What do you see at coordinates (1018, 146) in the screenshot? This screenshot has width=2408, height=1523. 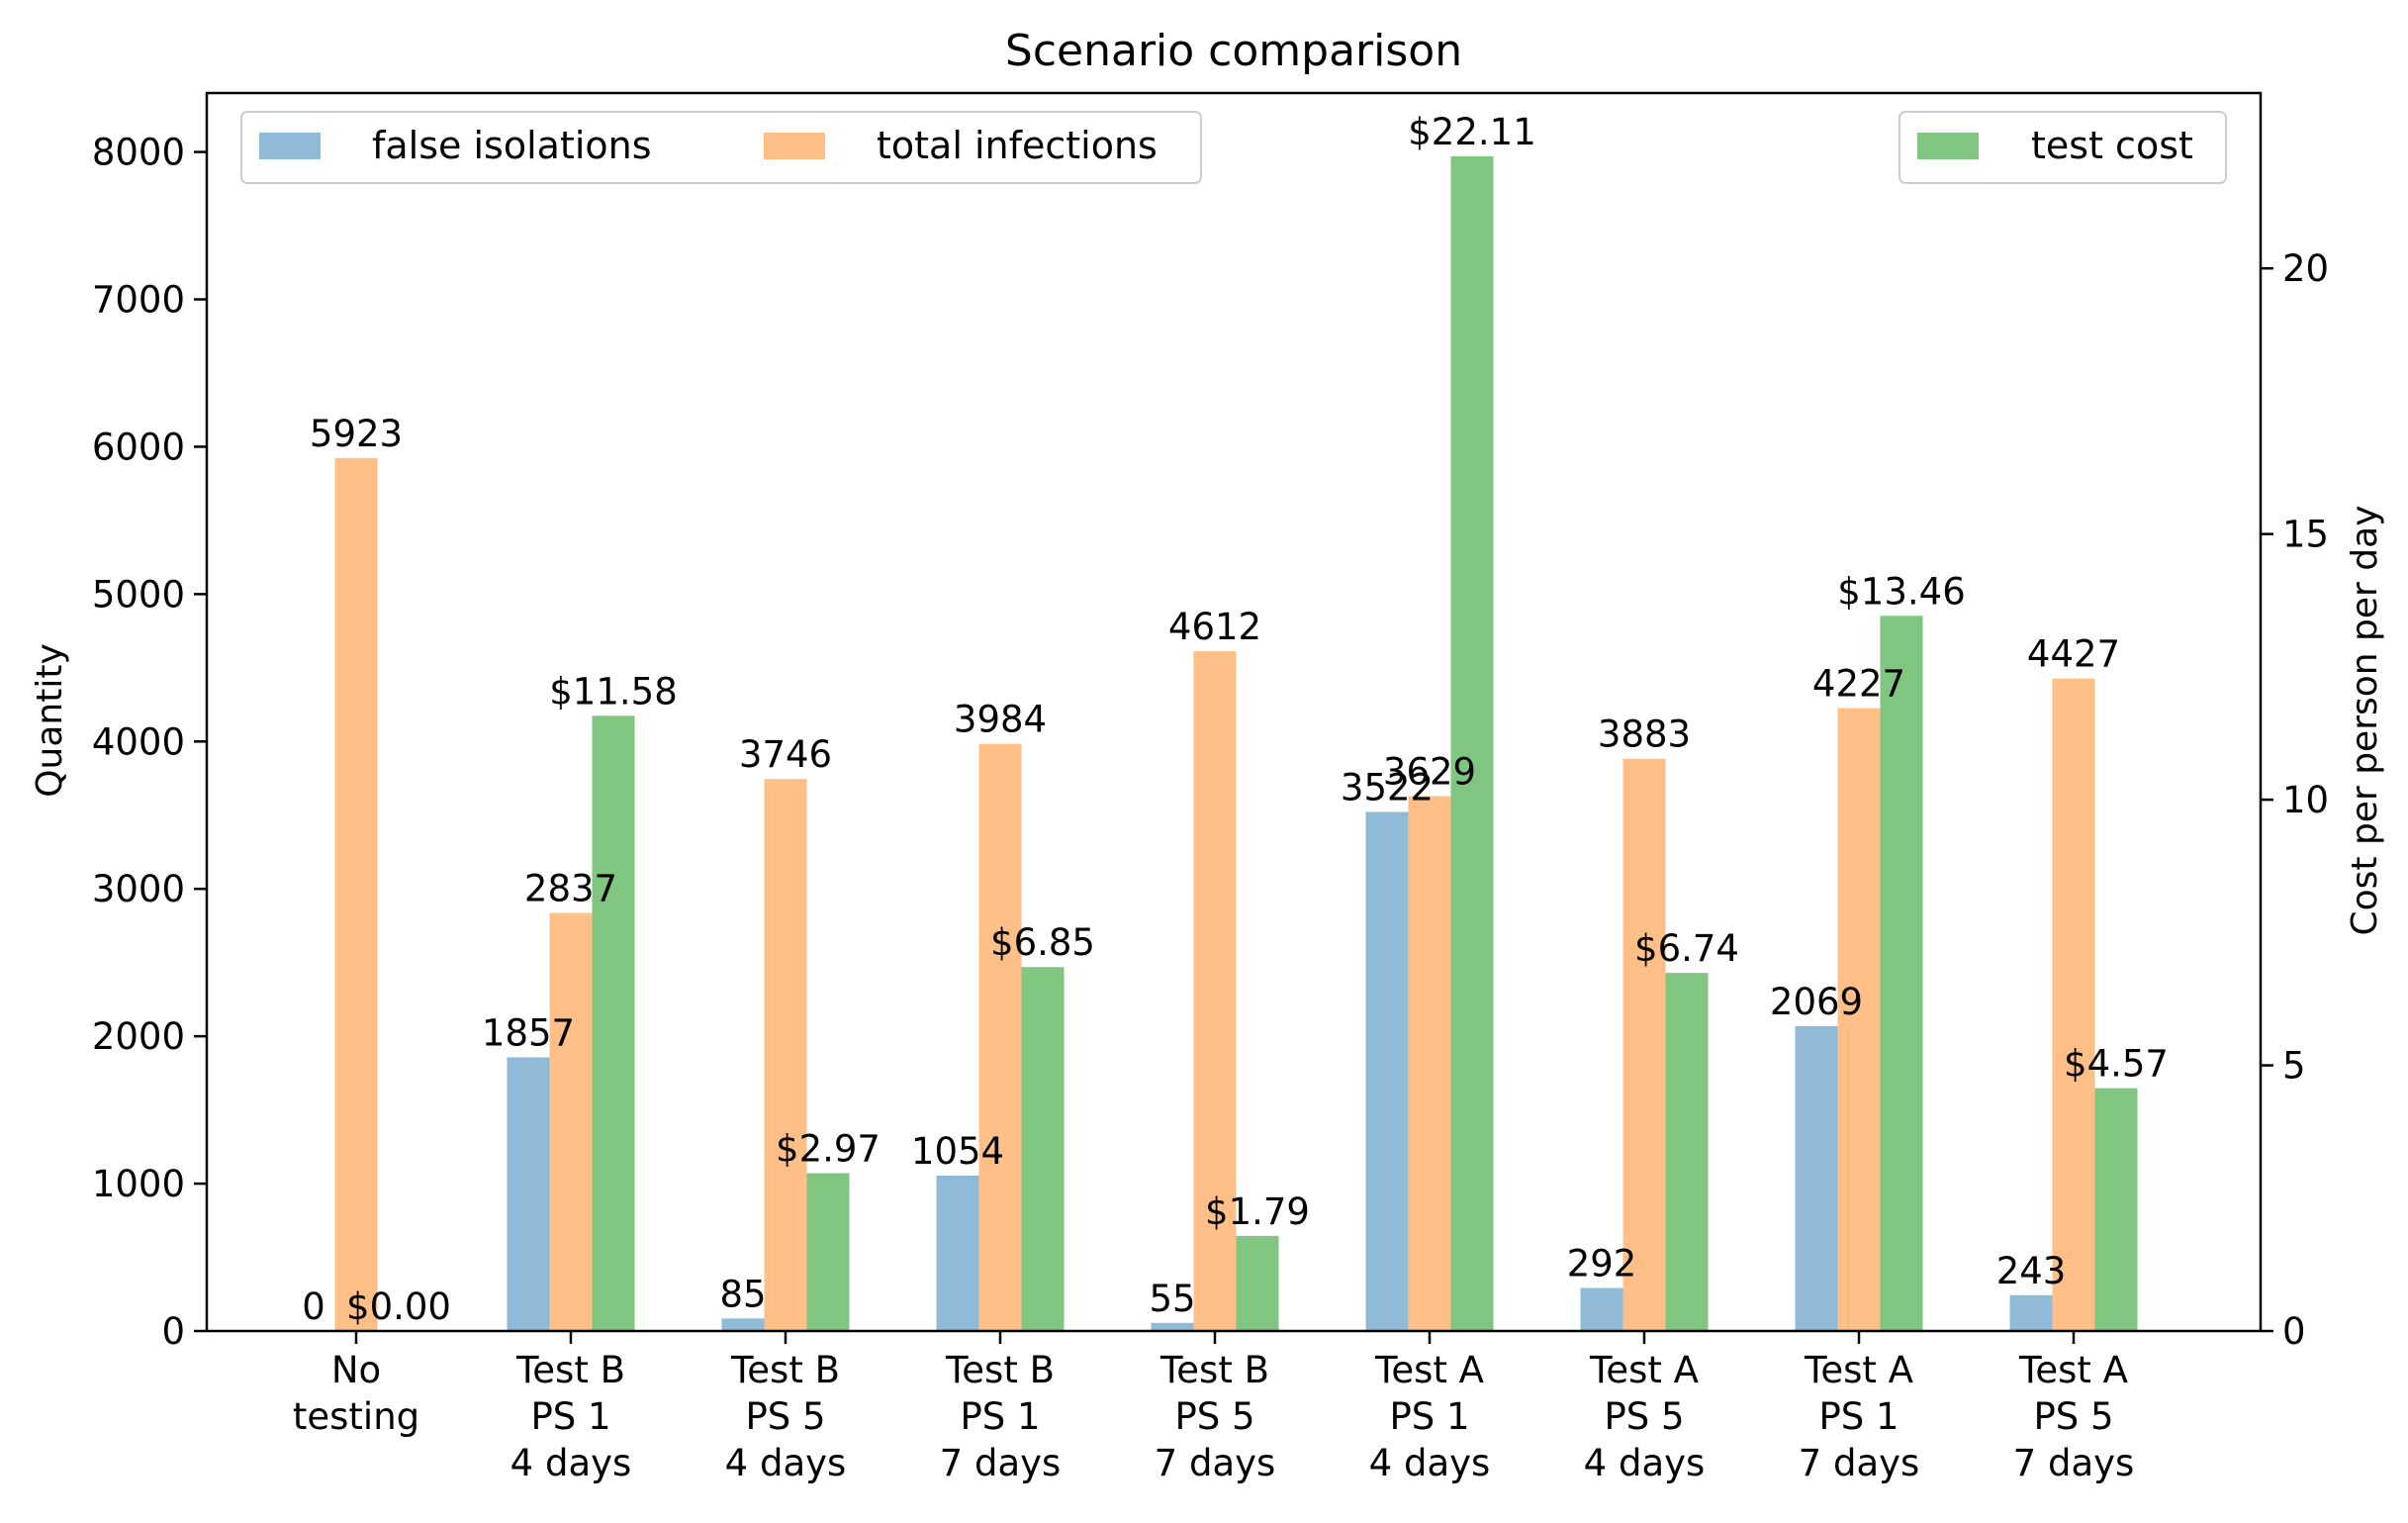 I see `legend-label: total infections` at bounding box center [1018, 146].